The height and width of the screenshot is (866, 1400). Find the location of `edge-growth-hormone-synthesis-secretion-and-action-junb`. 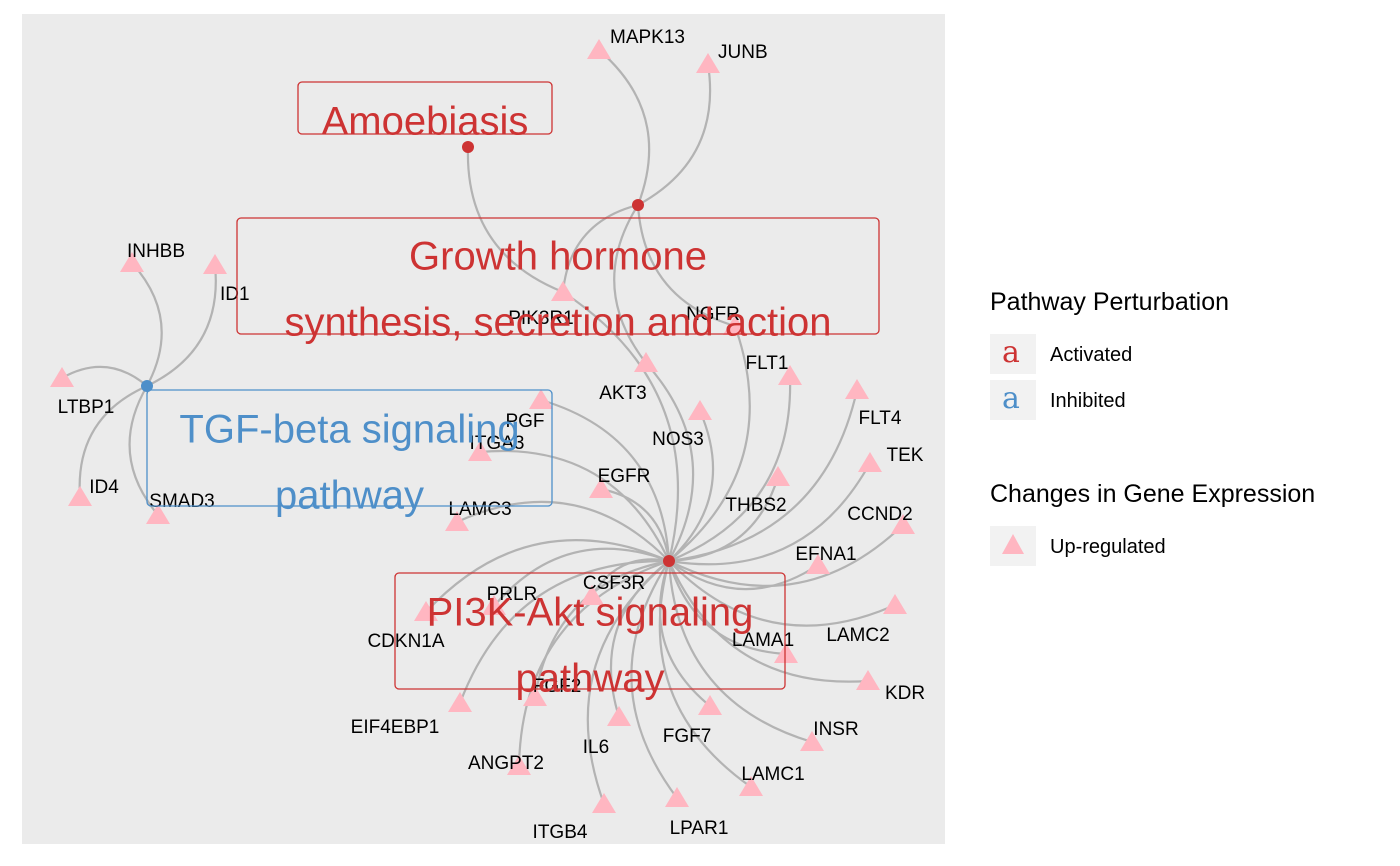

edge-growth-hormone-synthesis-secretion-and-action-junb is located at coordinates (674, 134).